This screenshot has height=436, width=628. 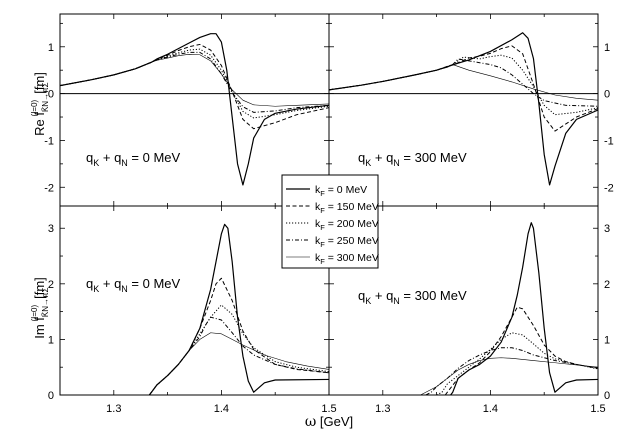 I want to click on svg-text:Im fK̄N→πΣ(I=0)[fm]: Im fK̄N→πΣ(I=0) [fm], so click(x=40, y=308).